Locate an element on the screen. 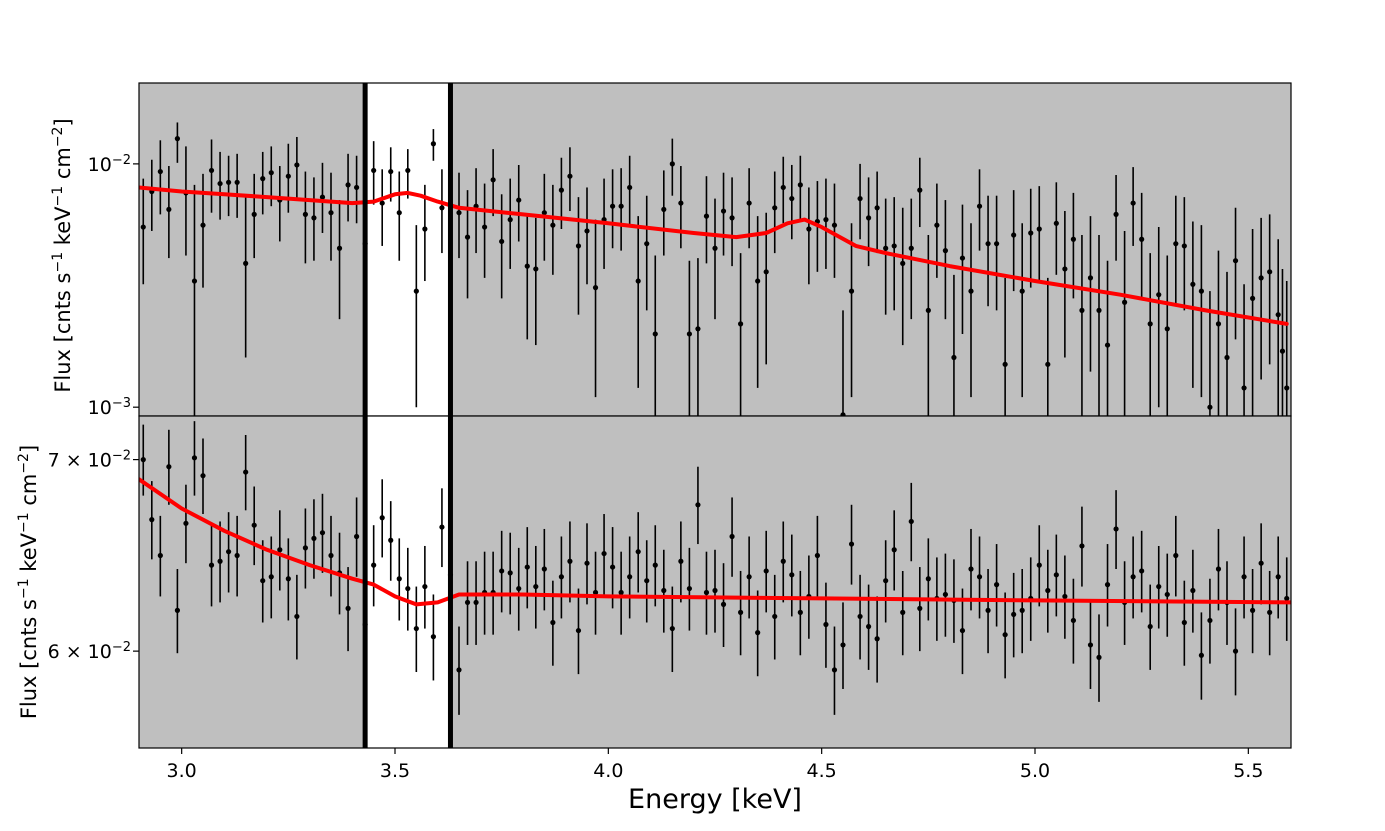 This screenshot has height=831, width=1385. x-tick-label: 5.0 is located at coordinates (1035, 771).